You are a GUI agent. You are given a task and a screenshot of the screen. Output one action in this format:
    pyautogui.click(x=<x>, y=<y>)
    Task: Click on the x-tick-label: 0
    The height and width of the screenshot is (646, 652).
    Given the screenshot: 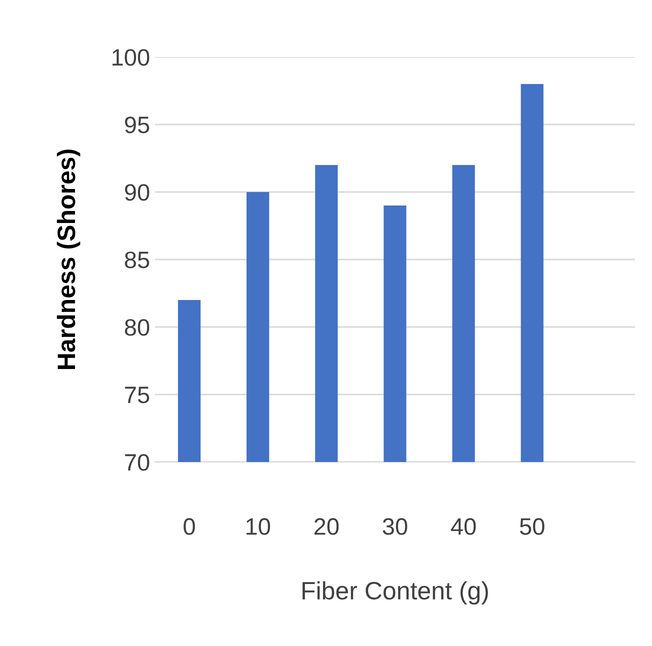 What is the action you would take?
    pyautogui.click(x=189, y=526)
    